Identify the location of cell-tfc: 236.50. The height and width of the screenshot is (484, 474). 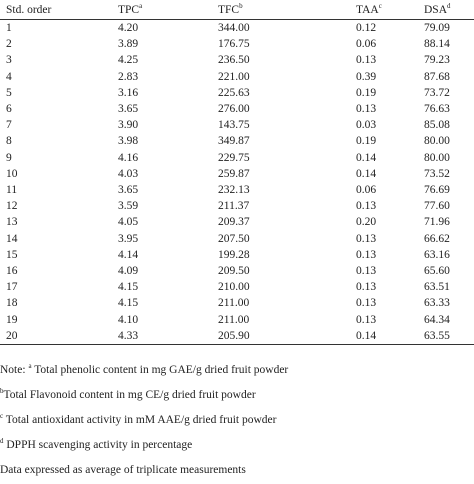
(234, 60).